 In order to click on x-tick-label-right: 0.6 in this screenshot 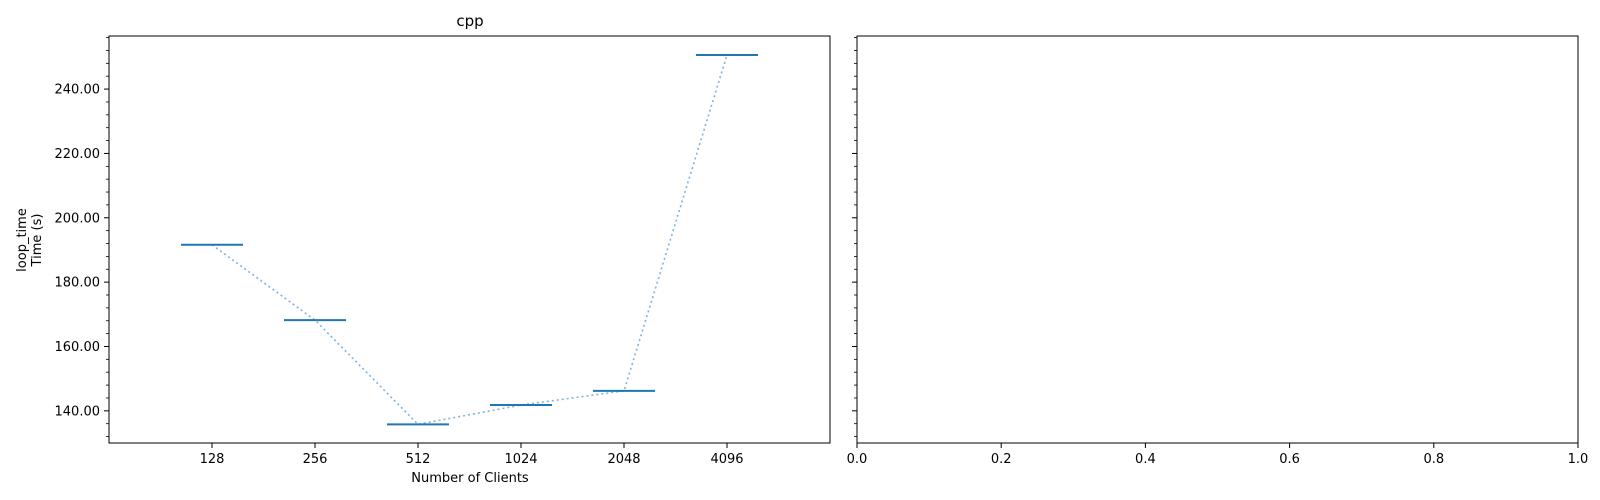, I will do `click(1289, 459)`.